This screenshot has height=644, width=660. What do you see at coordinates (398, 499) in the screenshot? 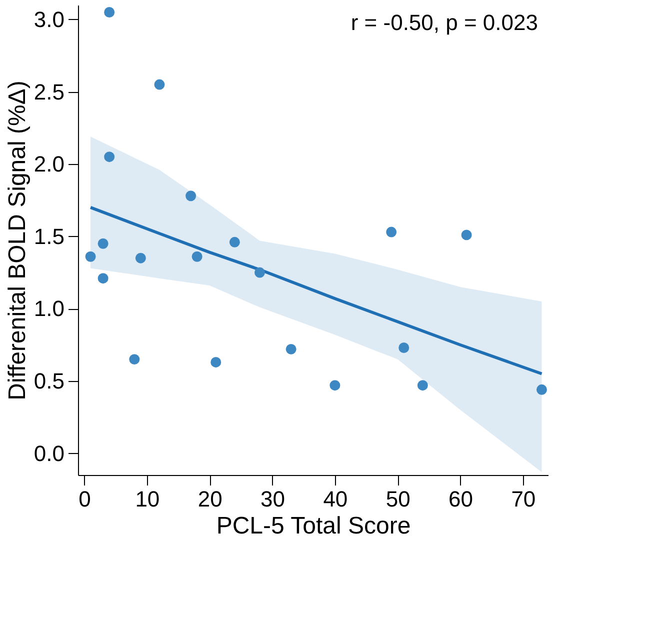
I see `x-tick-label: 50` at bounding box center [398, 499].